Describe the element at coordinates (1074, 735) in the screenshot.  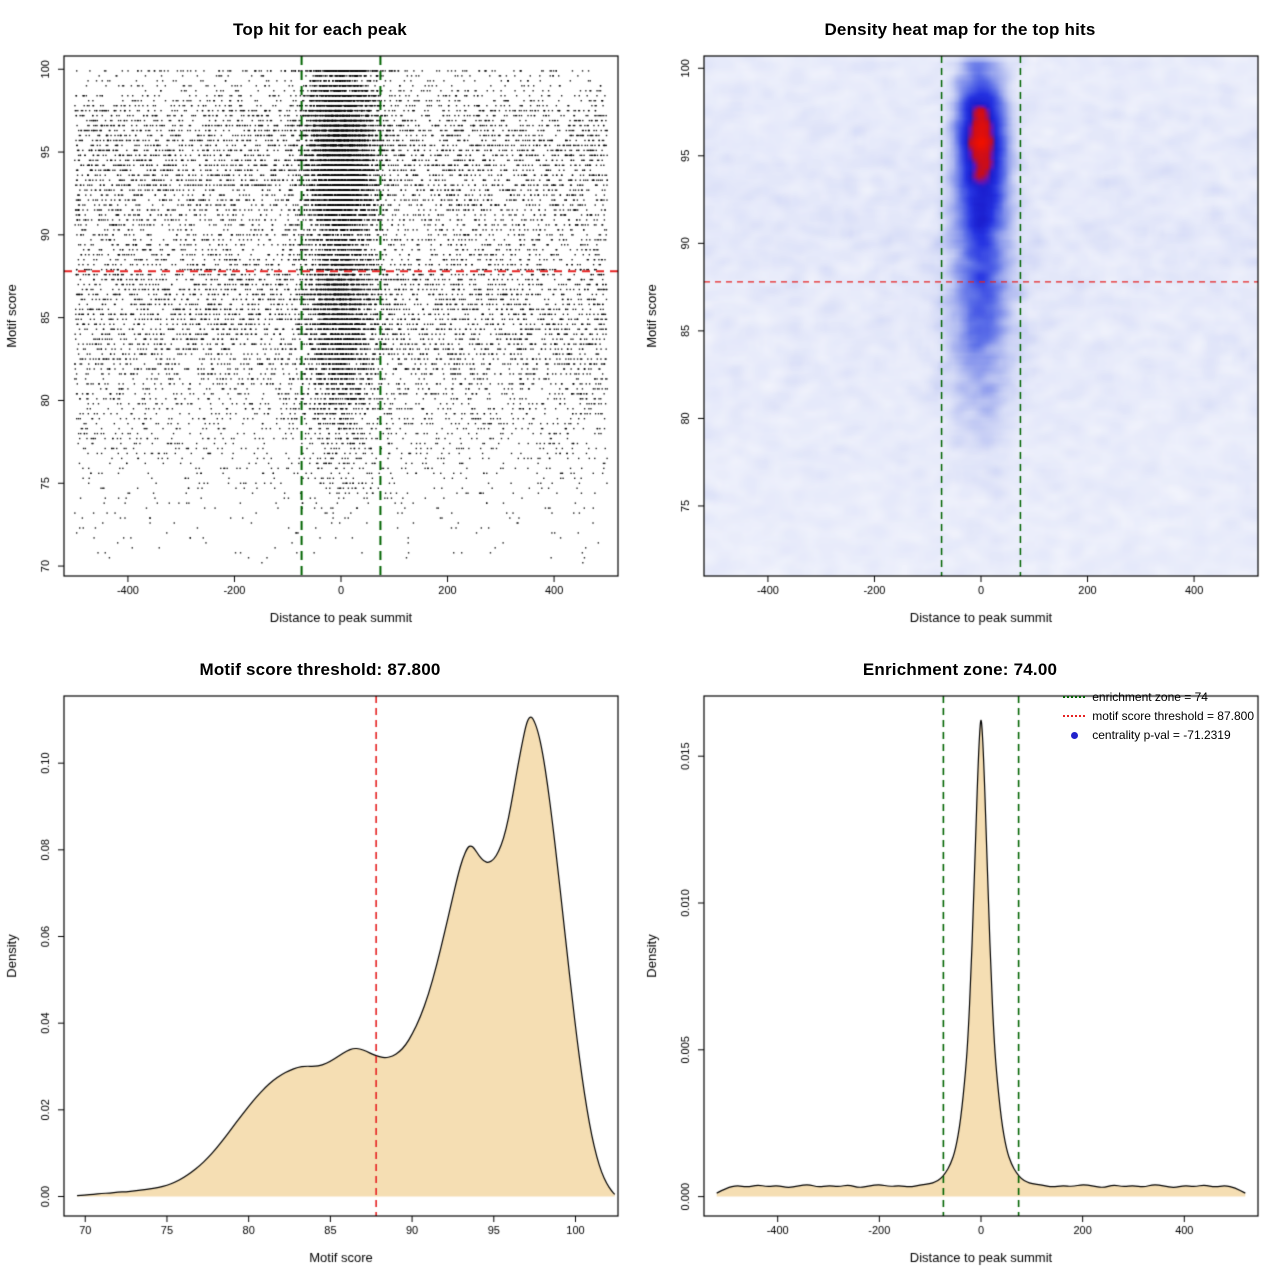
I see `centrality-point-swatch` at that location.